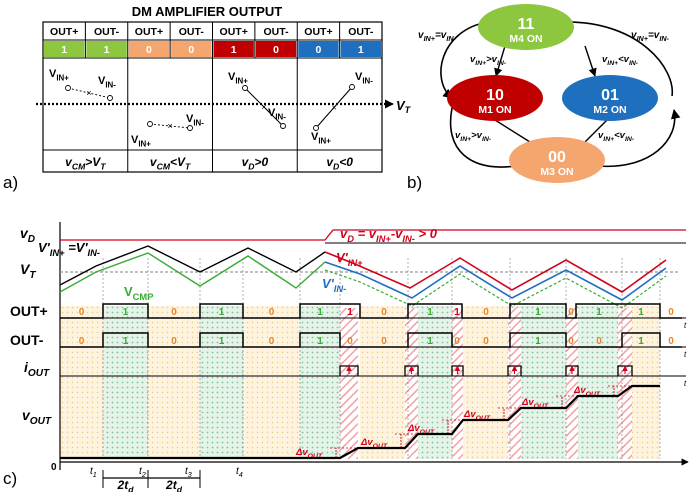  What do you see at coordinates (283, 126) in the screenshot?
I see `cell3-node-minus` at bounding box center [283, 126].